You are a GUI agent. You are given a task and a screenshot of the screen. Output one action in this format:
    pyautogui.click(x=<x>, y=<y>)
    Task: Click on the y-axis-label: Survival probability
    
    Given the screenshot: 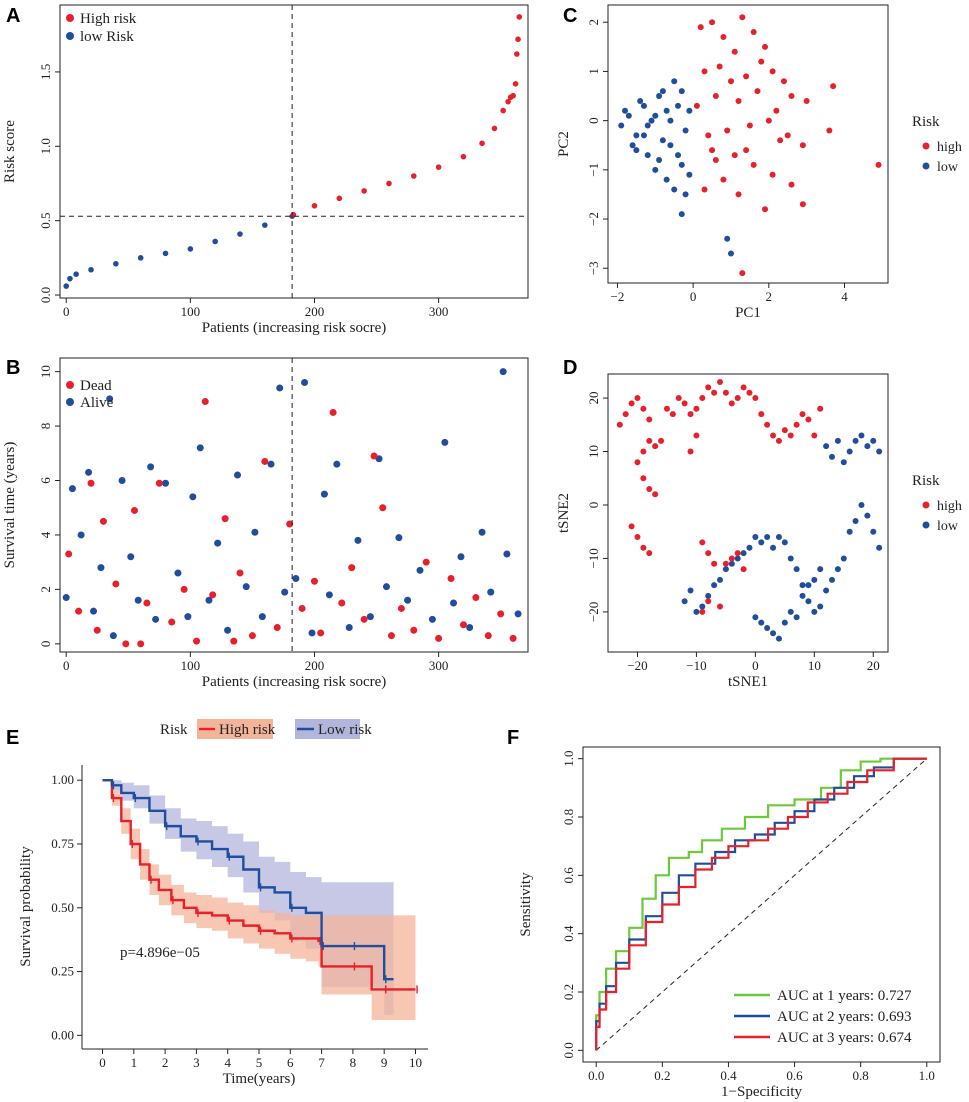 What is the action you would take?
    pyautogui.click(x=26, y=906)
    